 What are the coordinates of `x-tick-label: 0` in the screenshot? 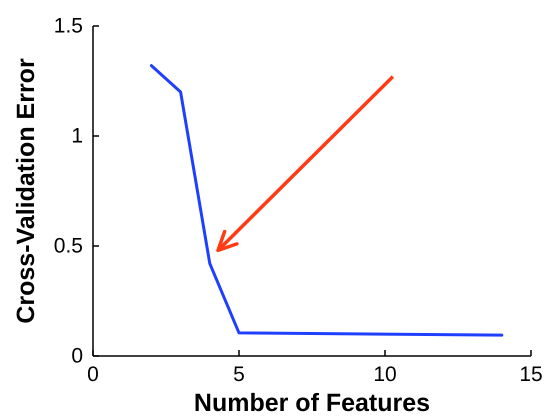 It's located at (93, 374).